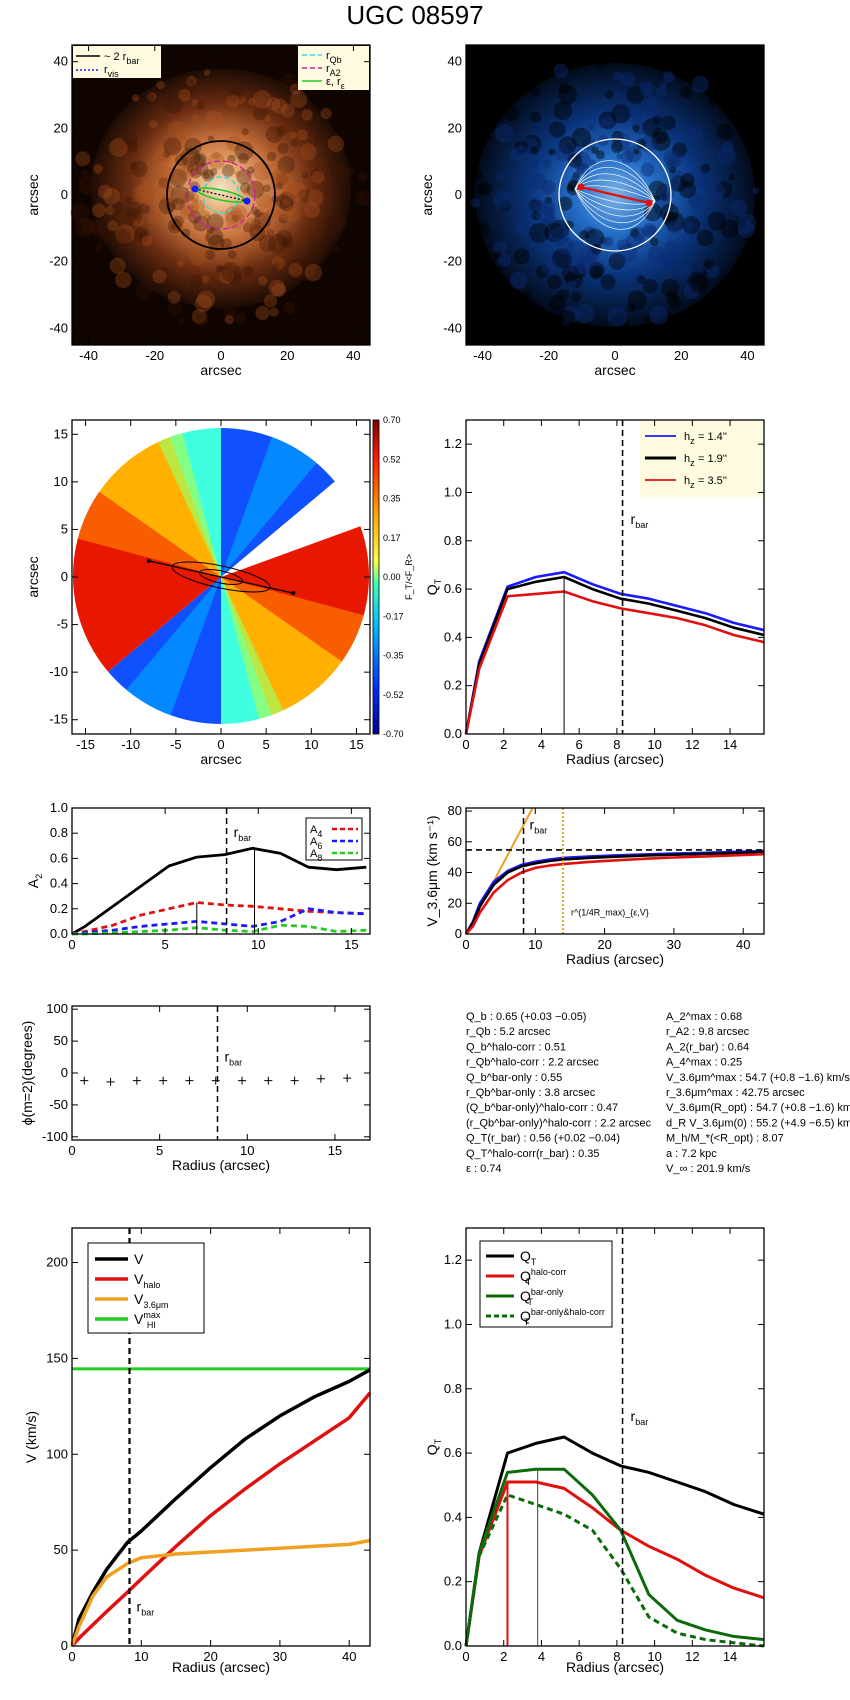 The image size is (850, 1700). Describe the element at coordinates (57, 1453) in the screenshot. I see `y-tick-label: 100` at that location.